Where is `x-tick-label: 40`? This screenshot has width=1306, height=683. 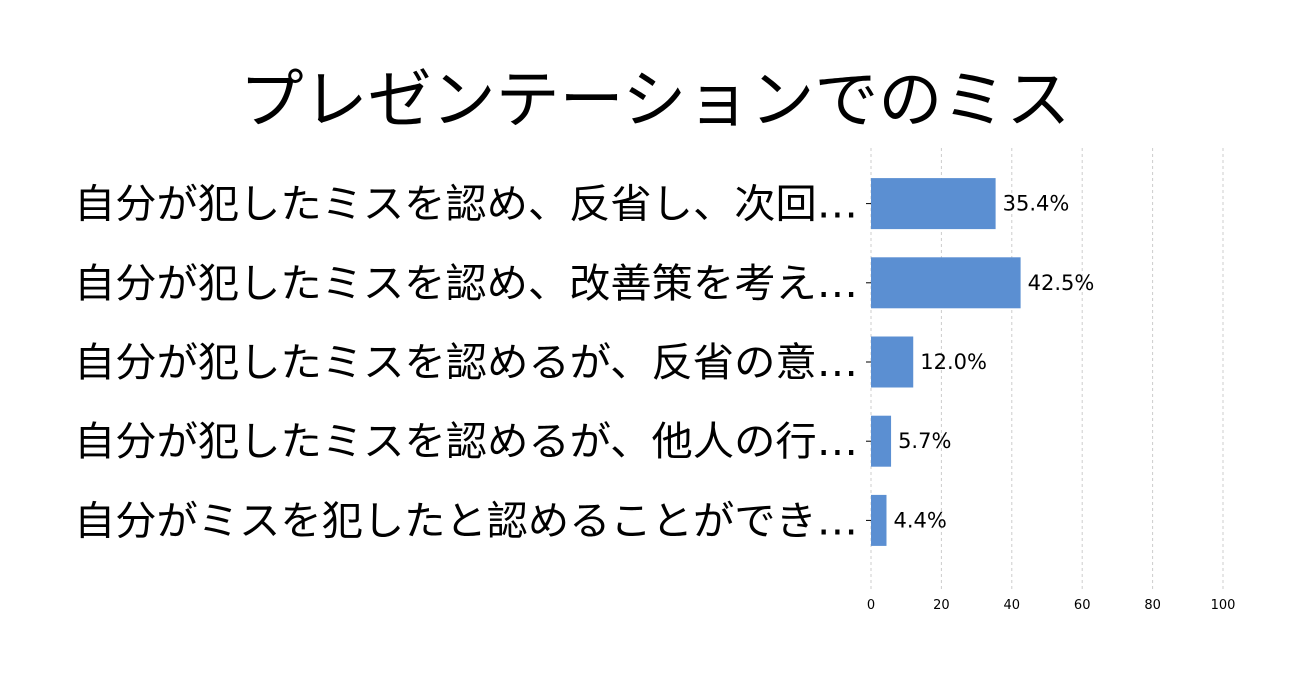
x-tick-label: 40 is located at coordinates (1012, 605).